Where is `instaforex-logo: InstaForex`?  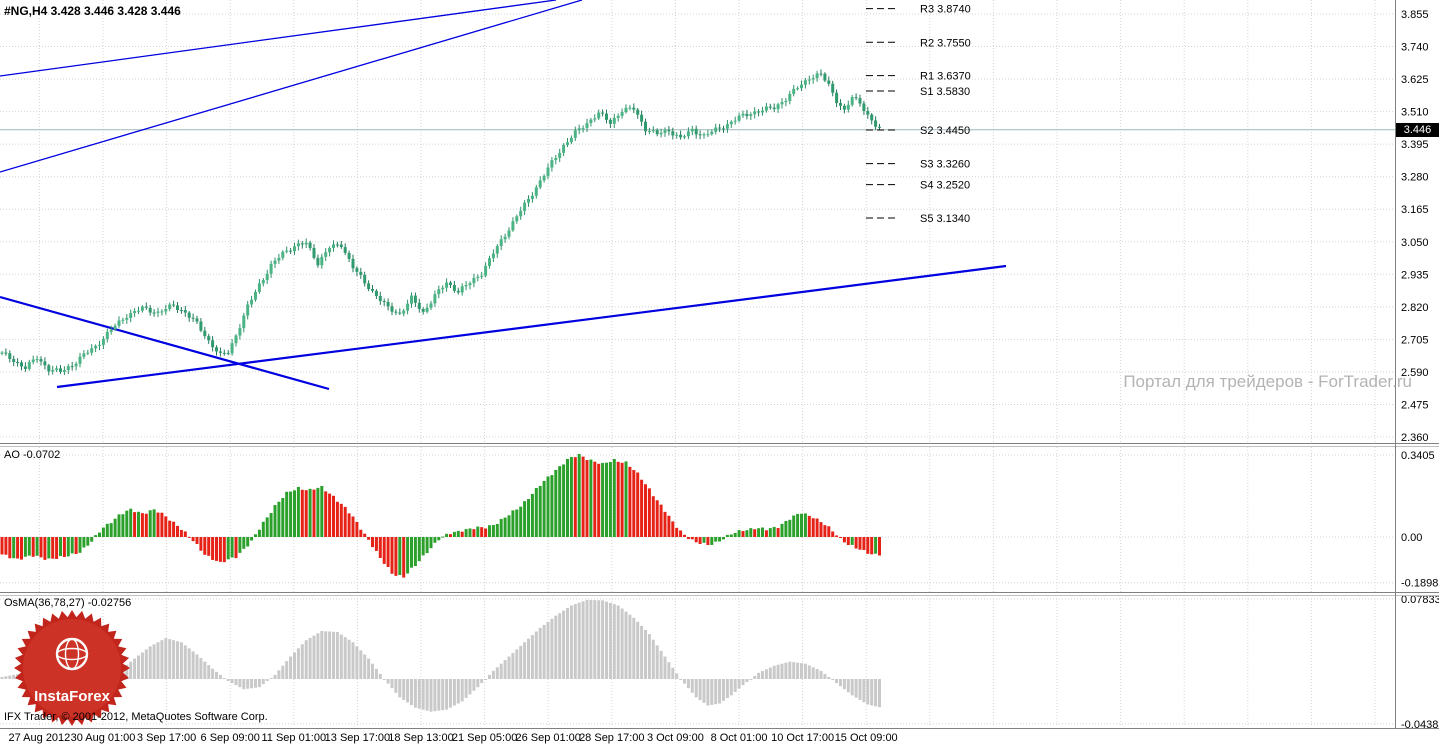 instaforex-logo: InstaForex is located at coordinates (73, 669).